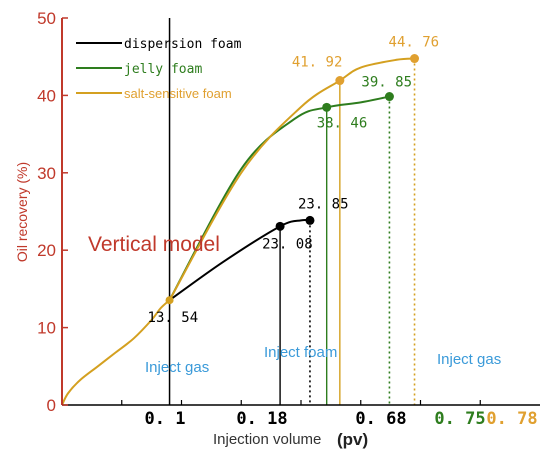 The image size is (550, 458). What do you see at coordinates (287, 244) in the screenshot?
I see `data-point-label: 23. 08` at bounding box center [287, 244].